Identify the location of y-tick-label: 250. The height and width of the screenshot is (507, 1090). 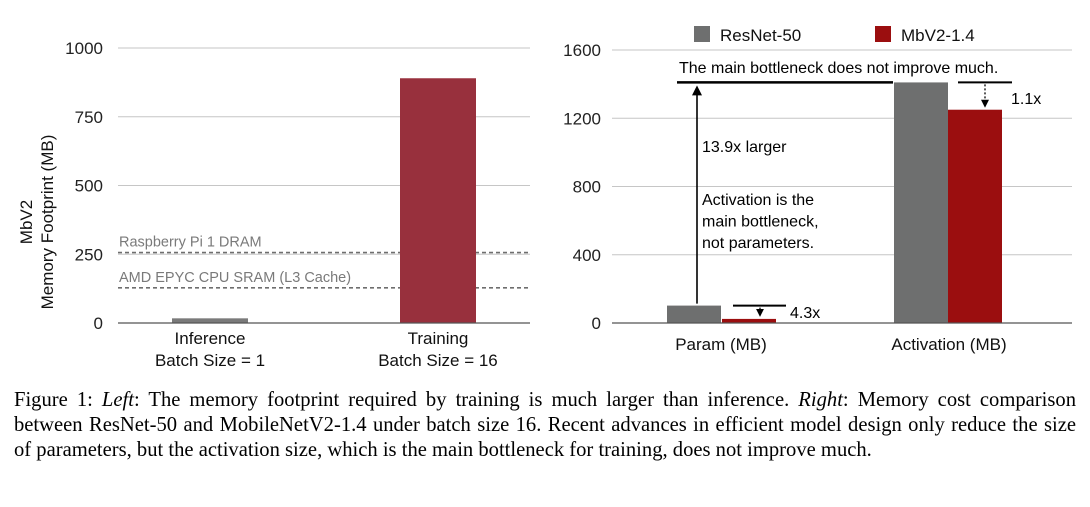
(89, 254).